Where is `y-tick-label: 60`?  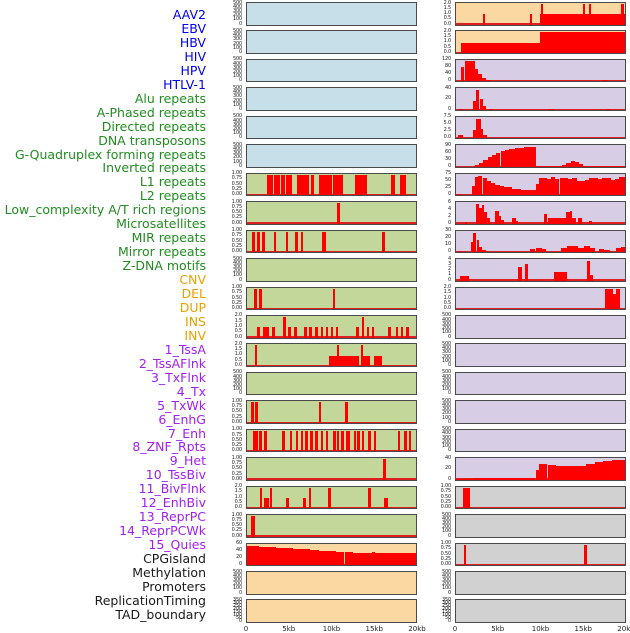
y-tick-label: 60 is located at coordinates (239, 543).